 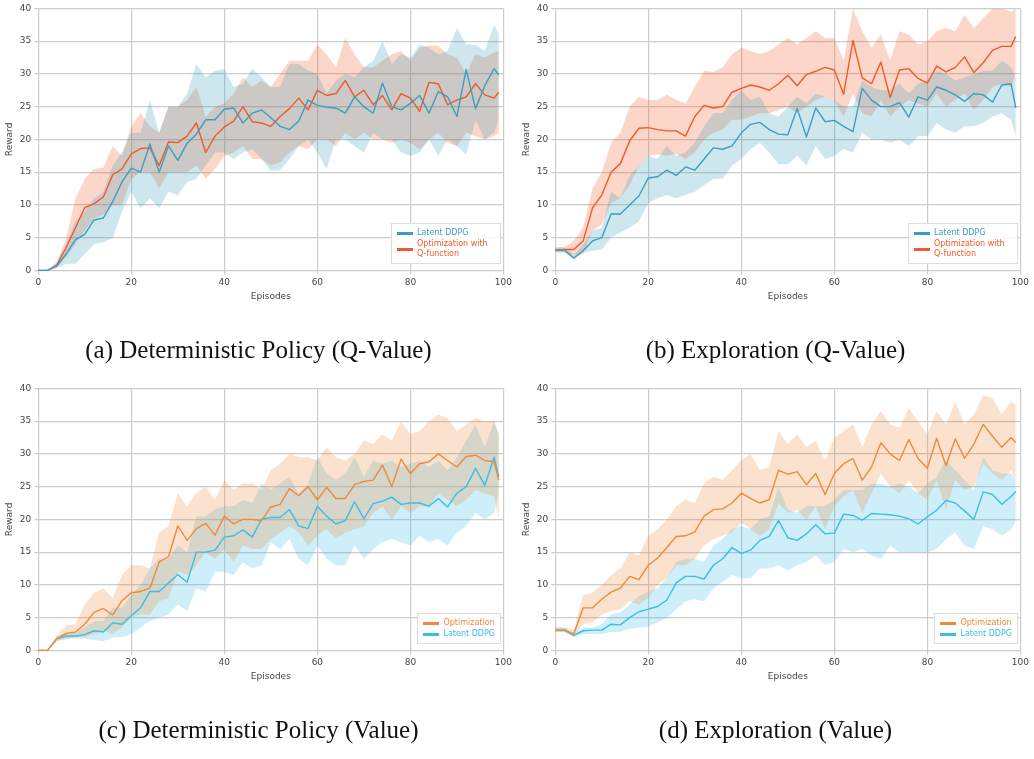 What do you see at coordinates (258, 730) in the screenshot?
I see `text: (c) Deterministic Policy (Value)` at bounding box center [258, 730].